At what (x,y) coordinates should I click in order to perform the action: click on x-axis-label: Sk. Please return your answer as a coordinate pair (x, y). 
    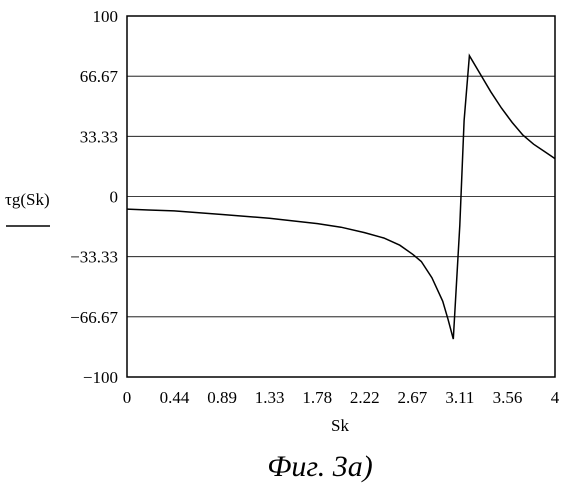
    Looking at the image, I should click on (340, 425).